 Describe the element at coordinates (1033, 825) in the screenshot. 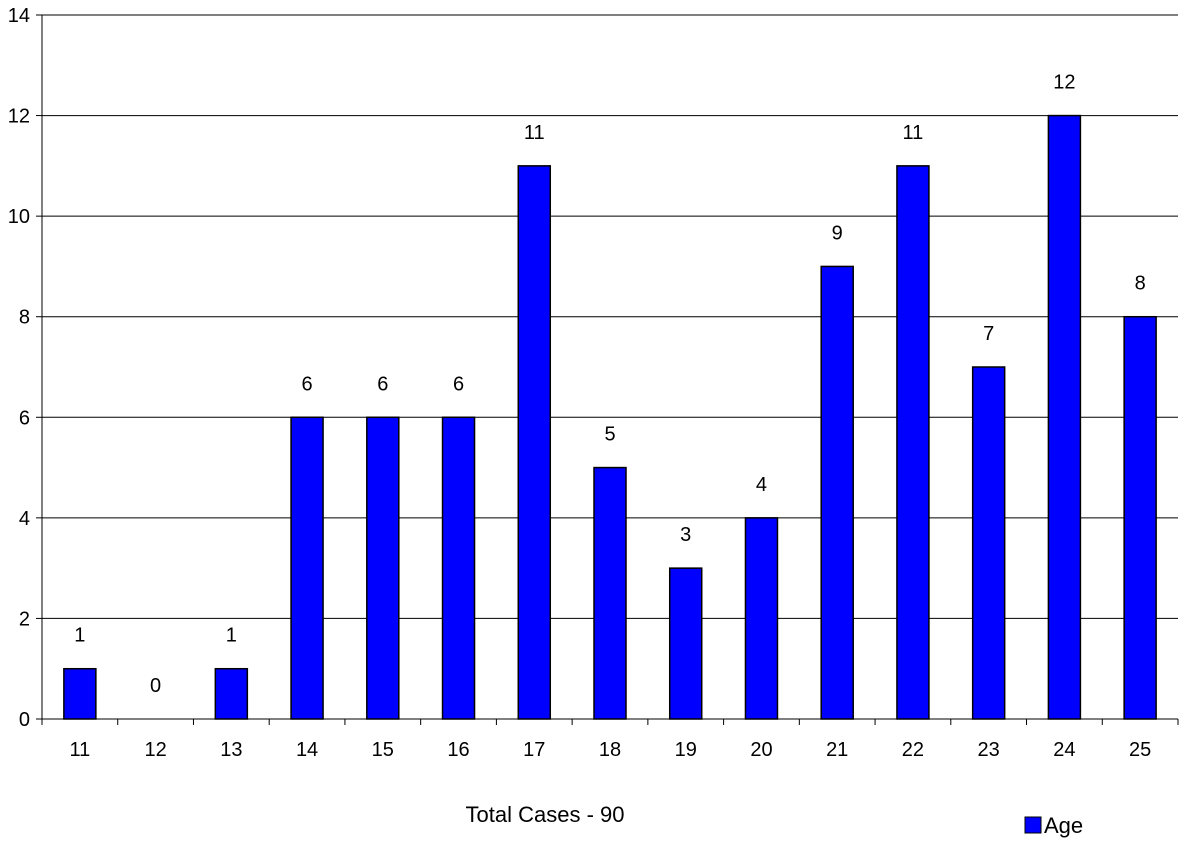

I see `legend-swatch-age` at that location.